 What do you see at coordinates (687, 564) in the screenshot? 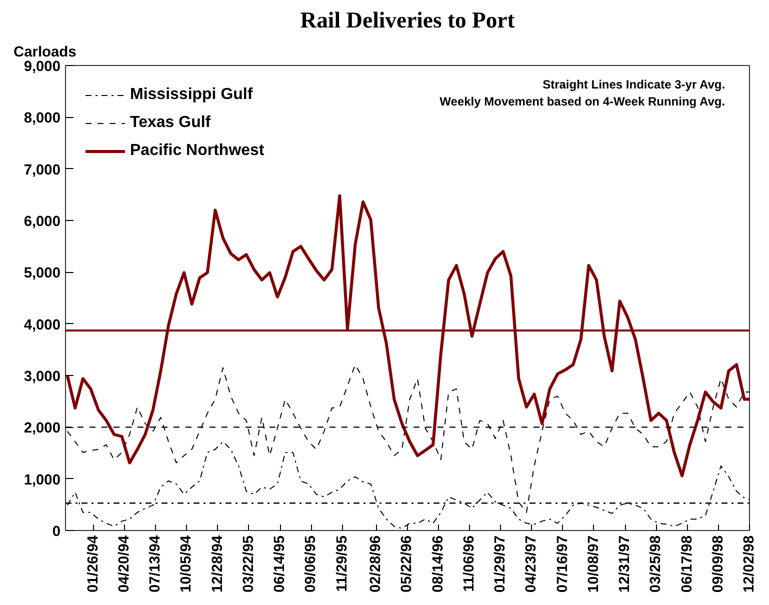
I see `x-tick-label: 06/17/98` at bounding box center [687, 564].